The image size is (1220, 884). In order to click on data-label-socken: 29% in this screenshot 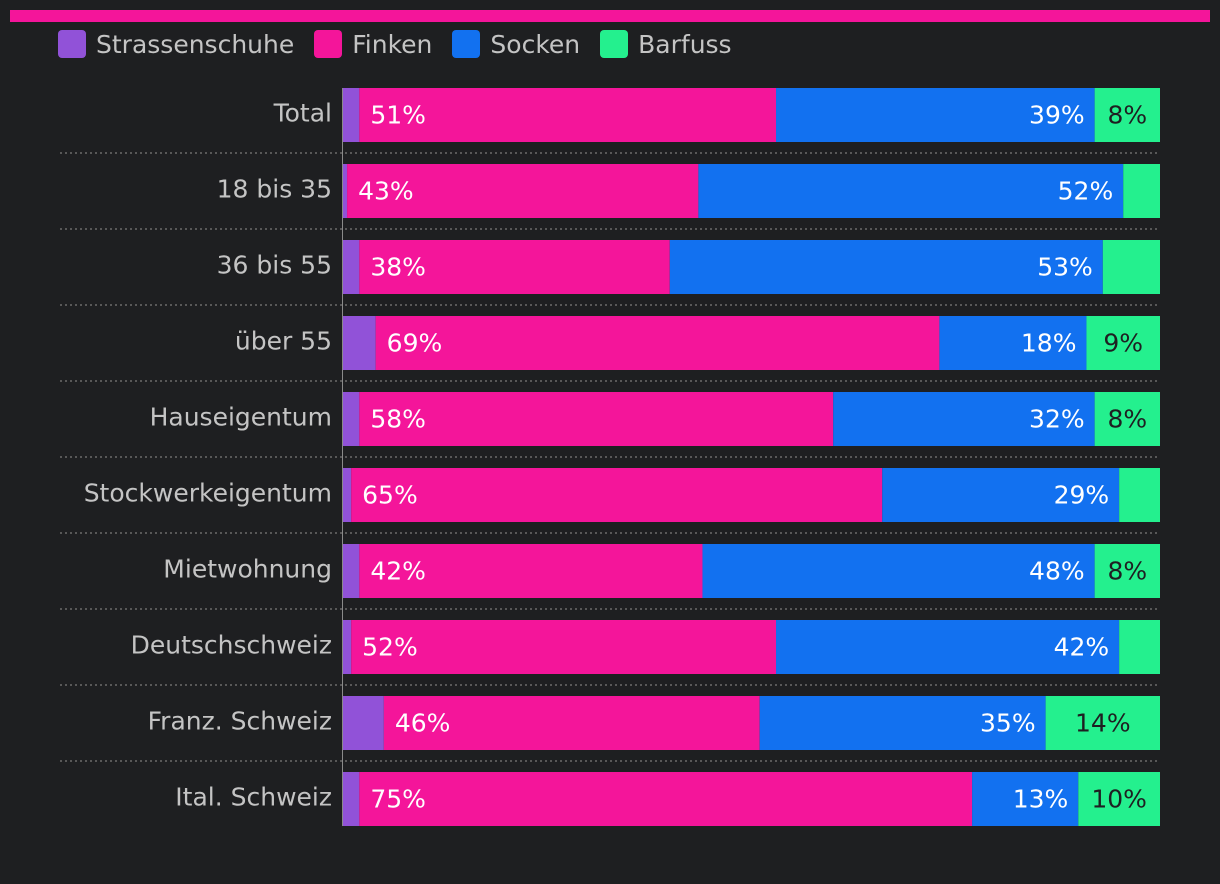, I will do `click(1082, 495)`.